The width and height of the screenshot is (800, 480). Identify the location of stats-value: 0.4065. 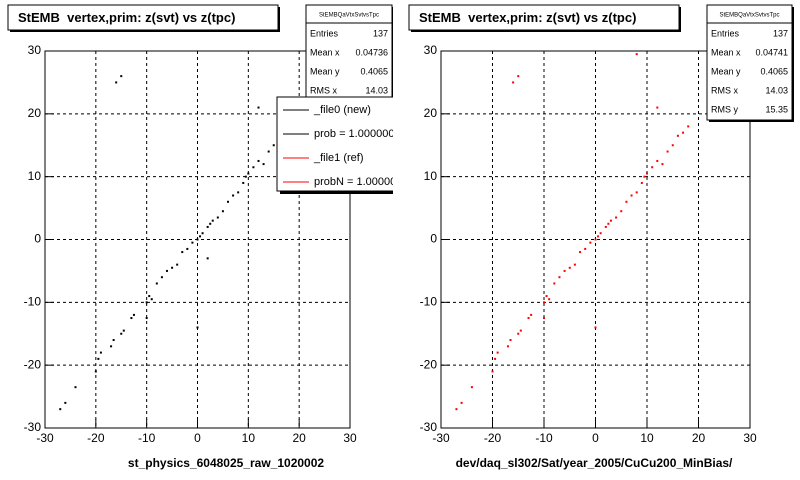
(774, 71).